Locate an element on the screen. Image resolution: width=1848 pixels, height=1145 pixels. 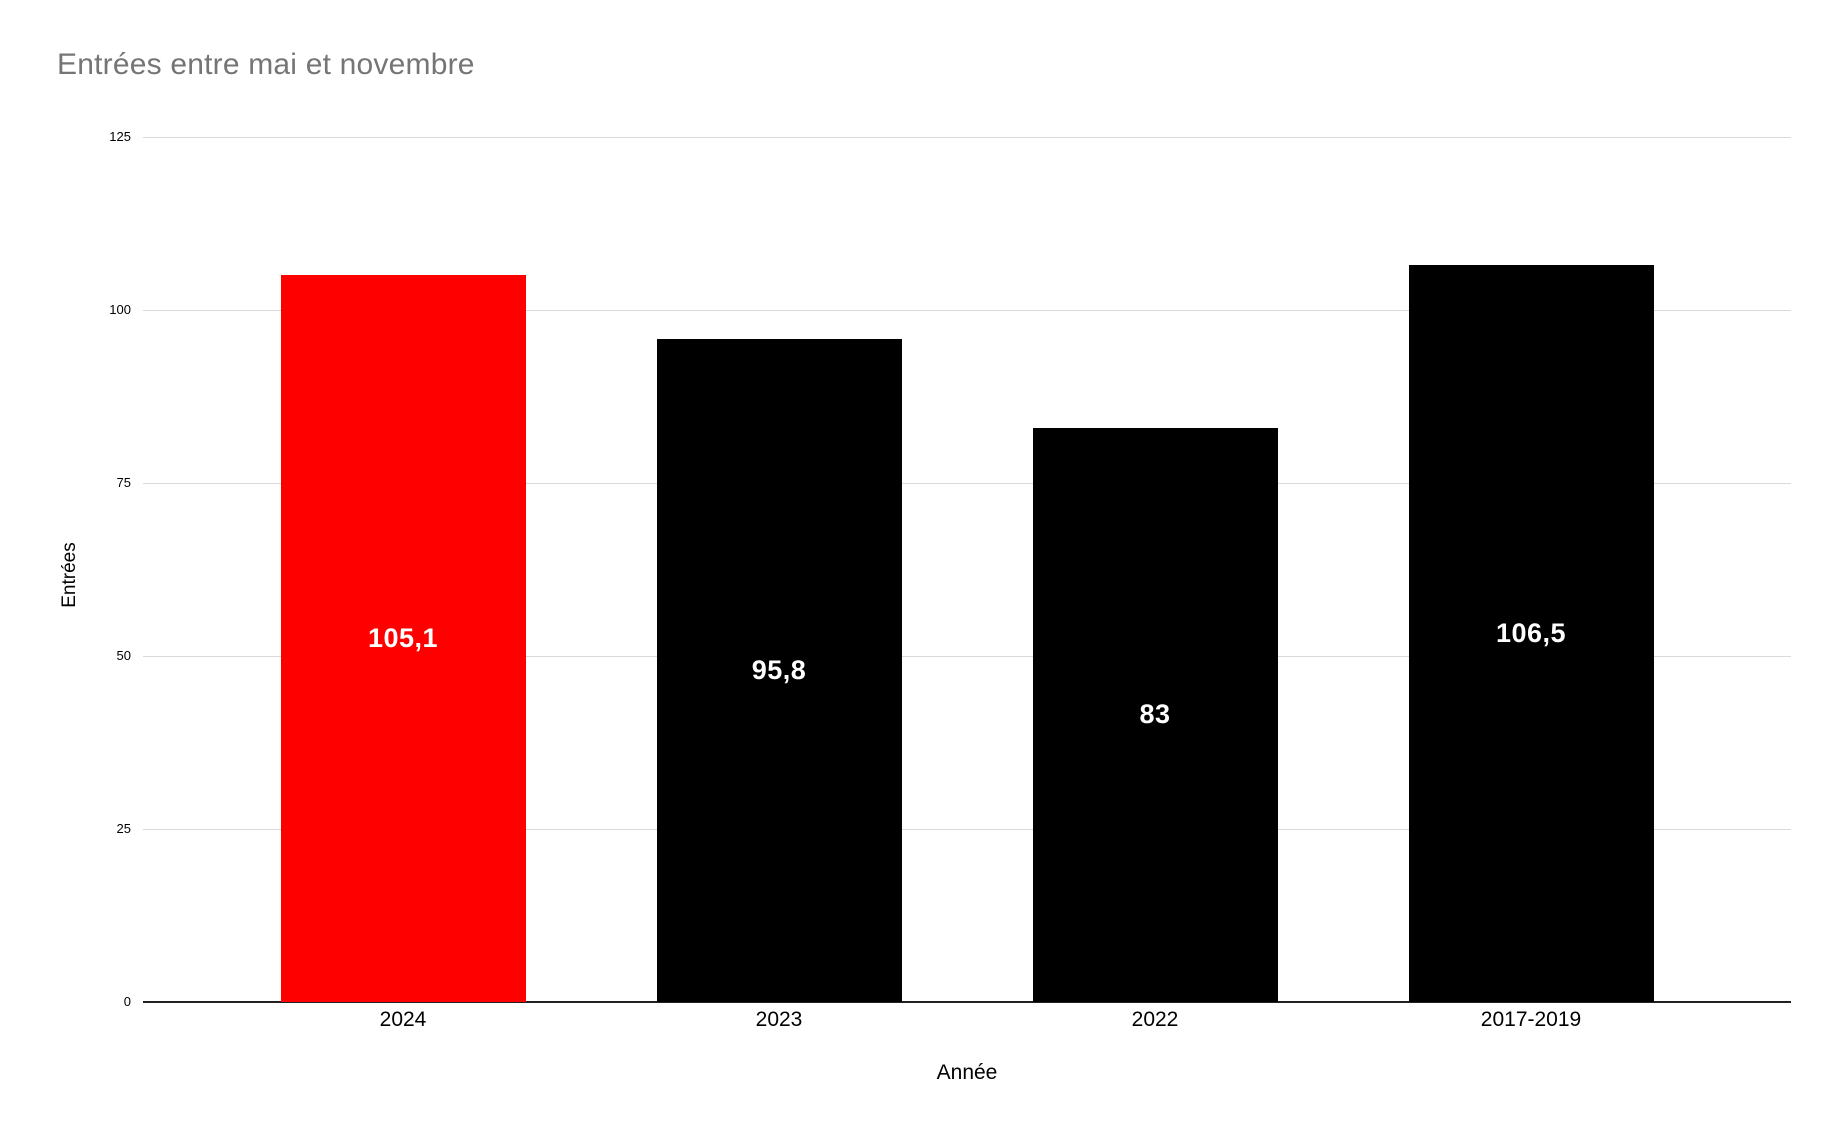
y-tick-label-0: 0 is located at coordinates (127, 1001).